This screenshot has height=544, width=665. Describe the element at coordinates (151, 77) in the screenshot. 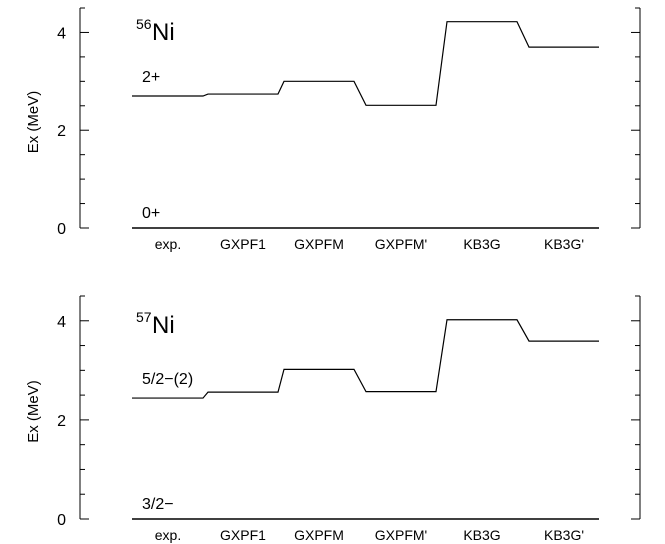

I see `ni56-level-label: 2+` at that location.